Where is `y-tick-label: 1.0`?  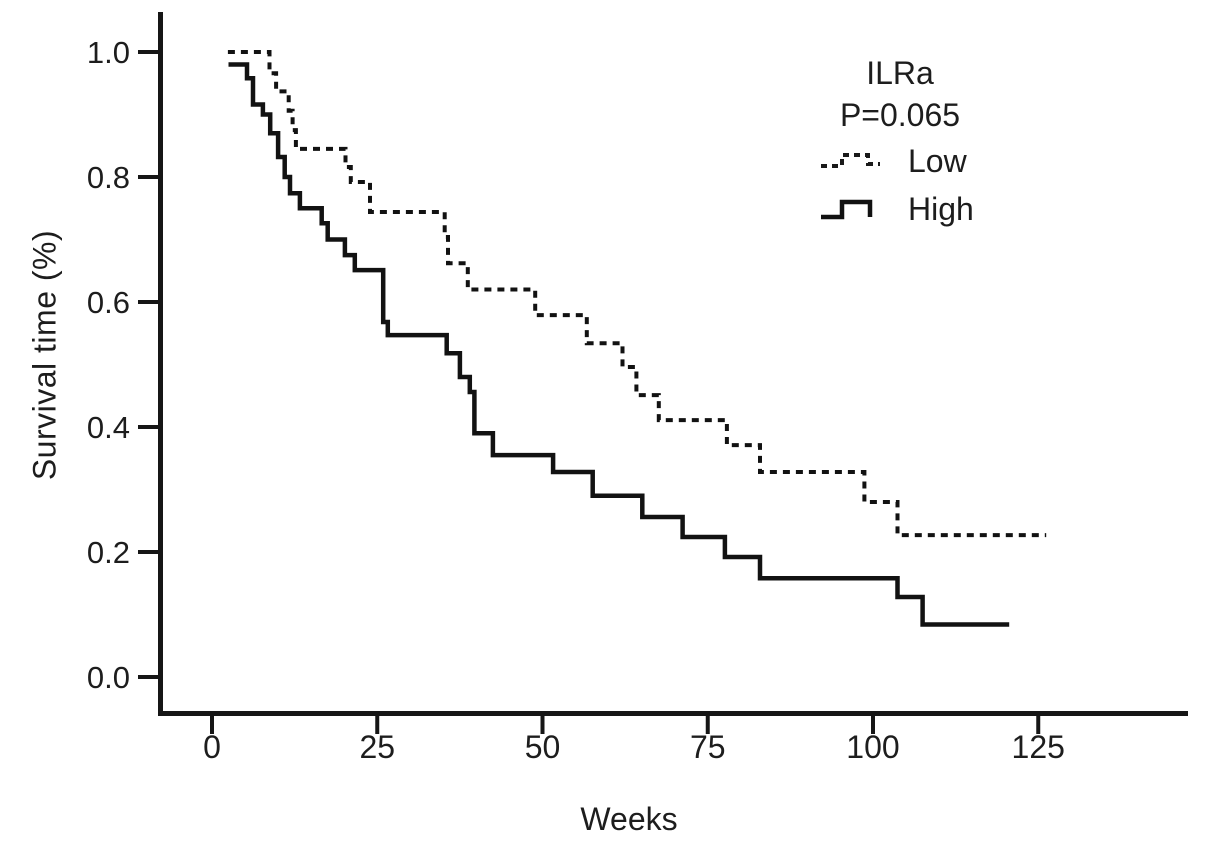 y-tick-label: 1.0 is located at coordinates (108, 52).